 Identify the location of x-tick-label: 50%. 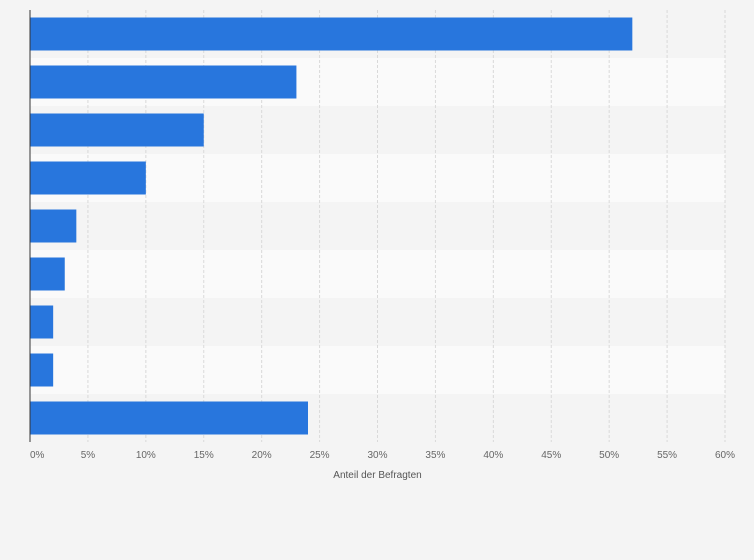
(609, 455).